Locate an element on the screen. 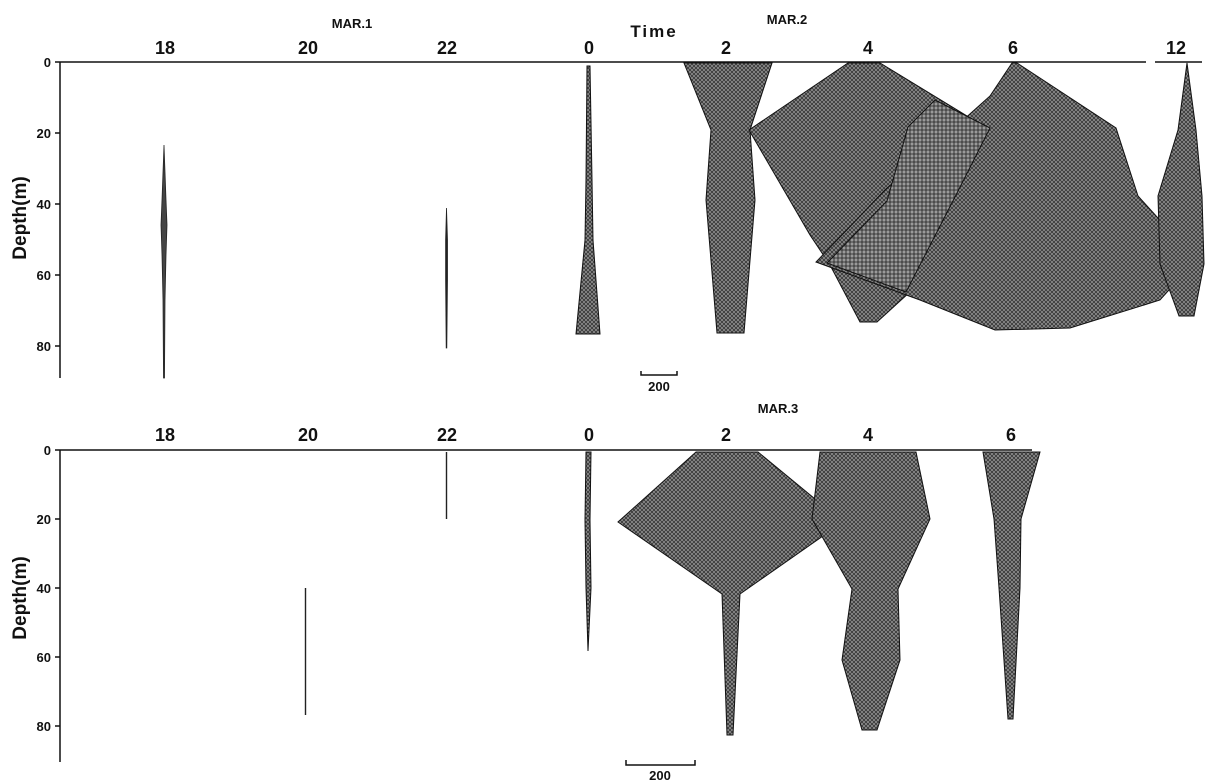 Image resolution: width=1218 pixels, height=782 pixels. bottom-depth-ticks: 0 20 40 60 80 is located at coordinates (48, 588).